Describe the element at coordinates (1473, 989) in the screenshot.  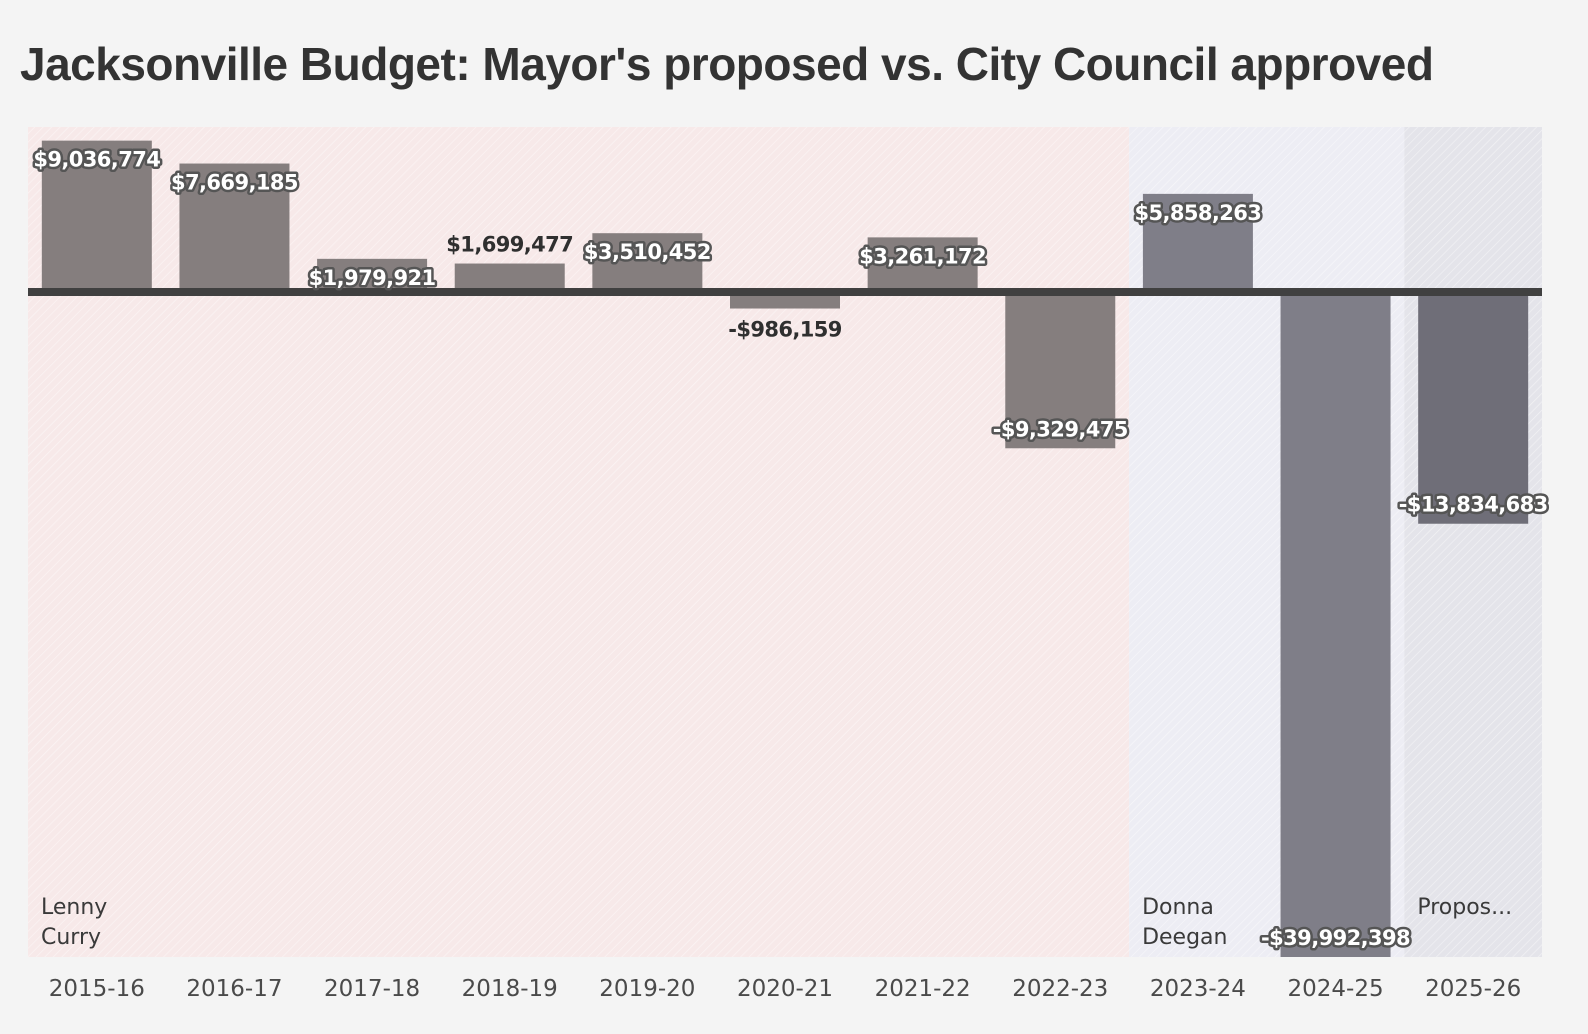
I see `x-tick-label: 2025-26` at that location.